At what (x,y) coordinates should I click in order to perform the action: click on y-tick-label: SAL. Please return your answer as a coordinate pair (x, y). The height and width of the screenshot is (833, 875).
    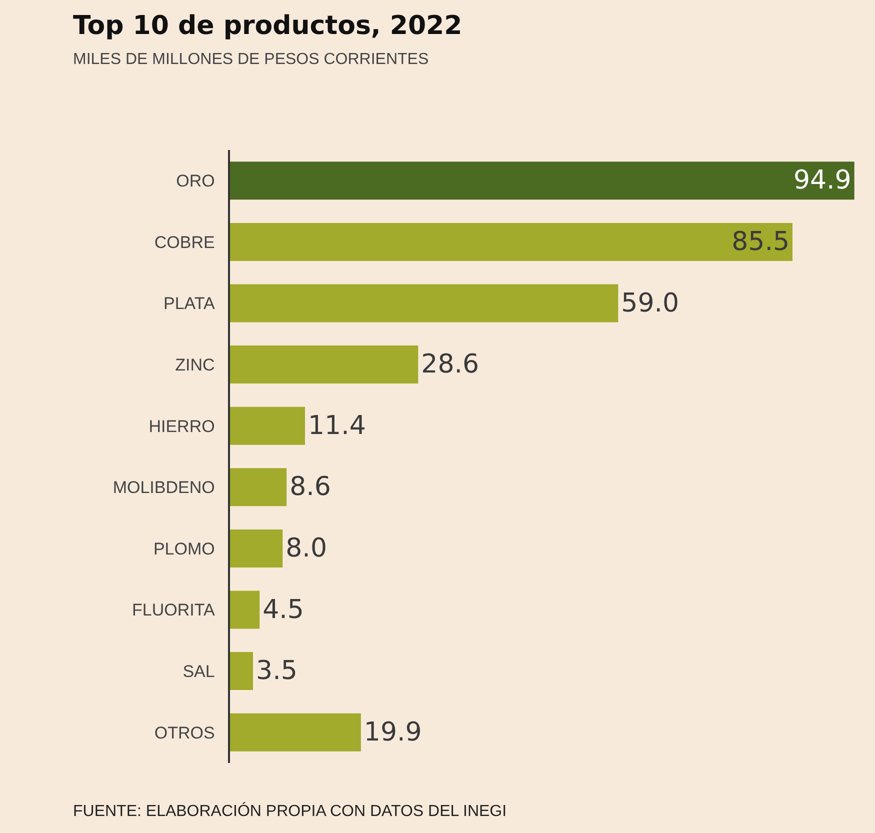
    Looking at the image, I should click on (198, 671).